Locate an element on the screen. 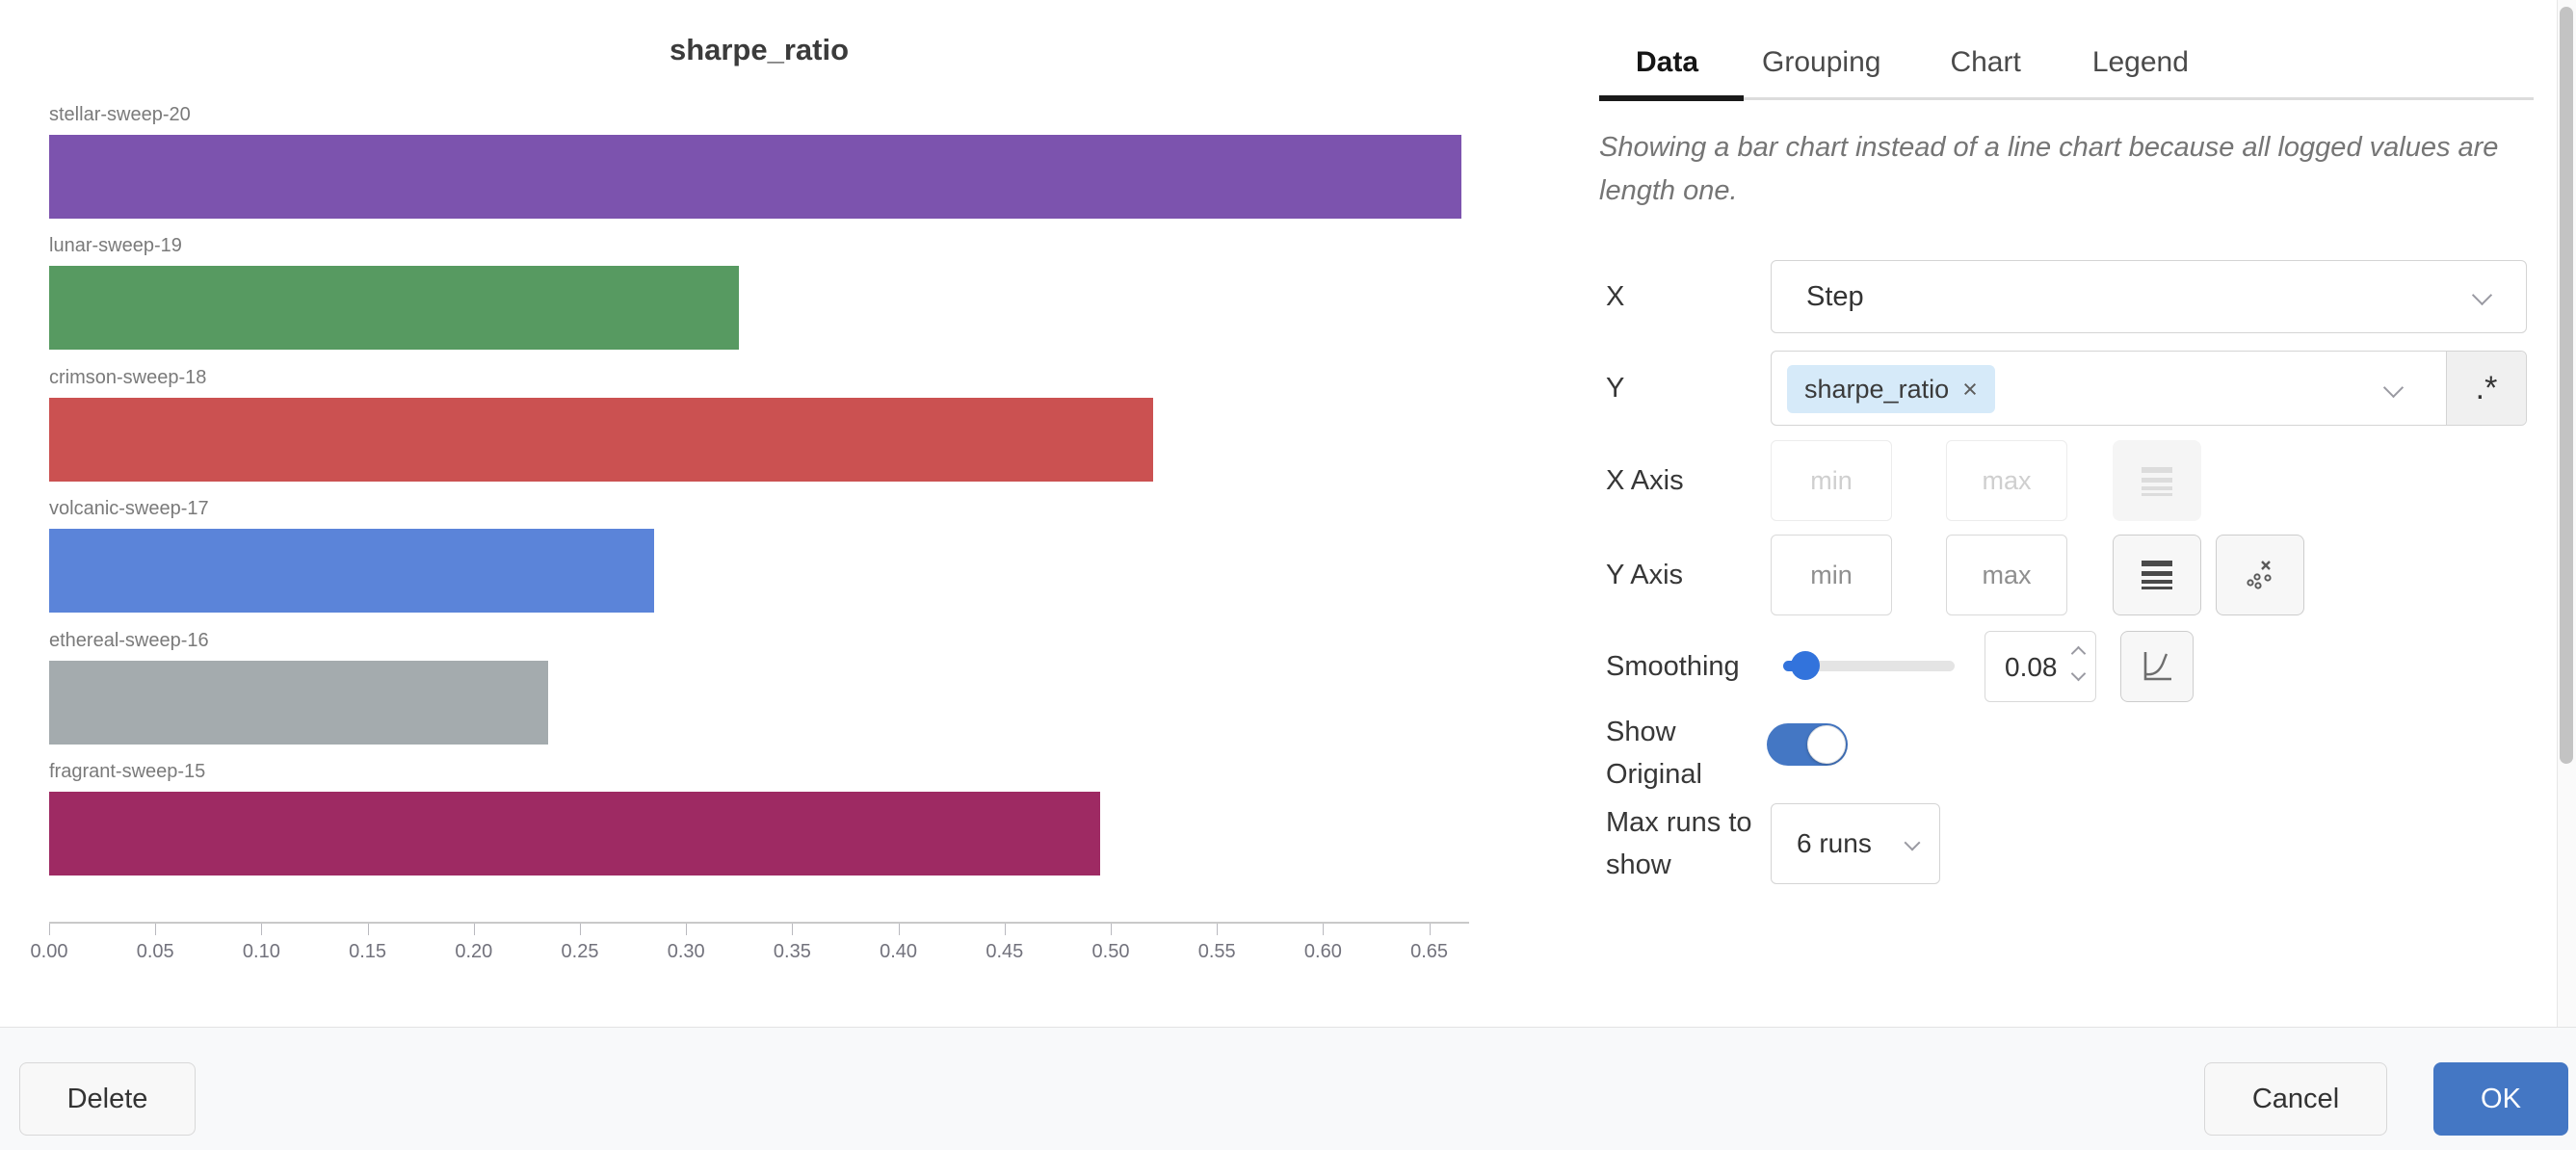  x-axis-tick-label: 0.45 is located at coordinates (1005, 951).